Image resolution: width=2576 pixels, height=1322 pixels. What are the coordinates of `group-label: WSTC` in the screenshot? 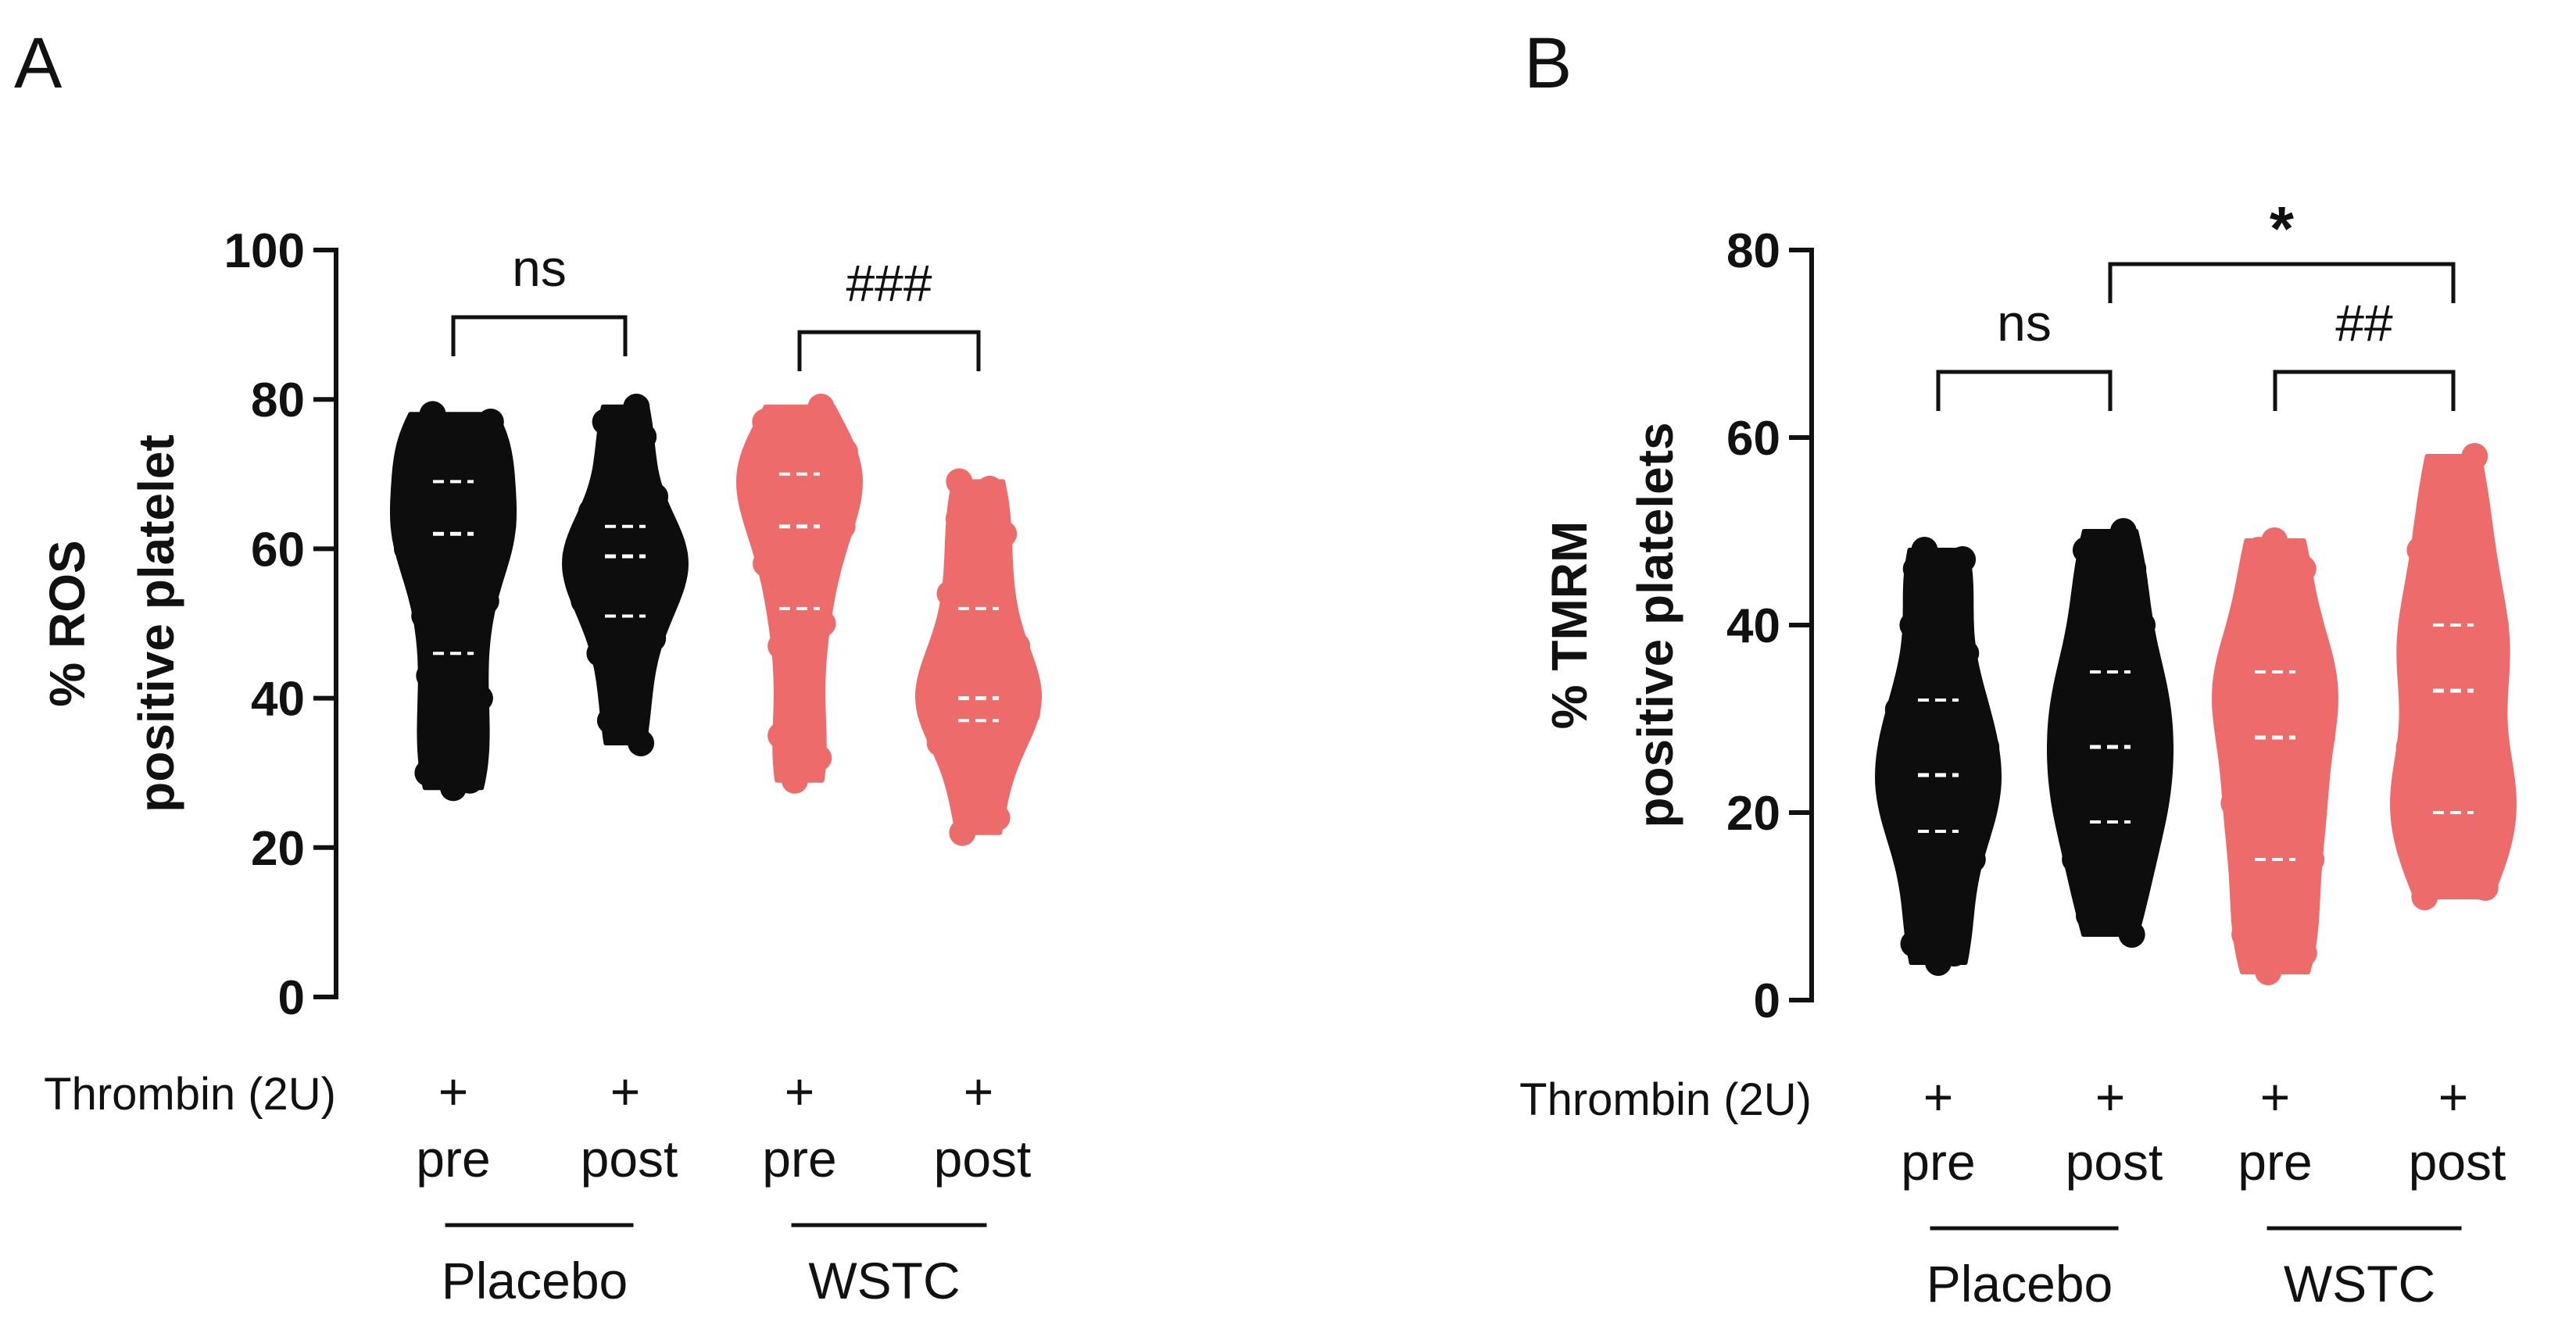 It's located at (2359, 1284).